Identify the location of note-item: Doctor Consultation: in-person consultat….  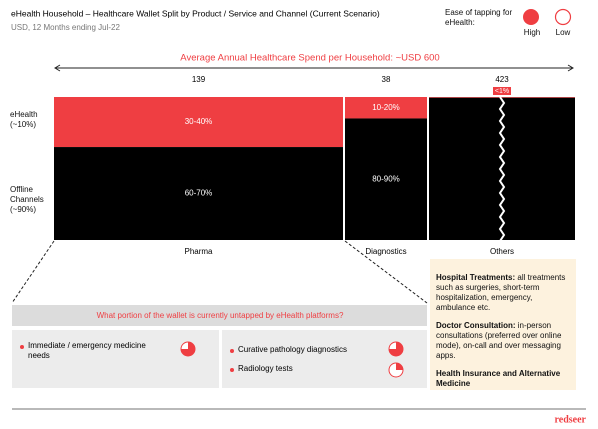
(504, 341).